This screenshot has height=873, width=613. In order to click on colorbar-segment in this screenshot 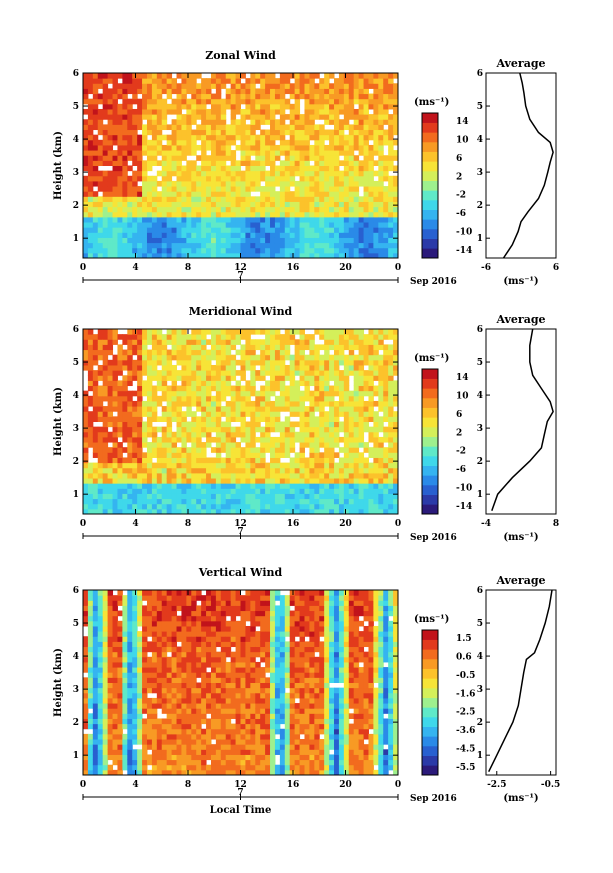, I will do `click(430, 393)`.